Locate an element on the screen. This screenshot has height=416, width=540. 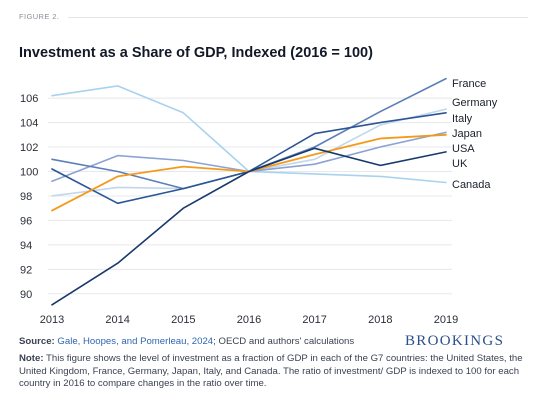
series-label-france: France is located at coordinates (469, 84).